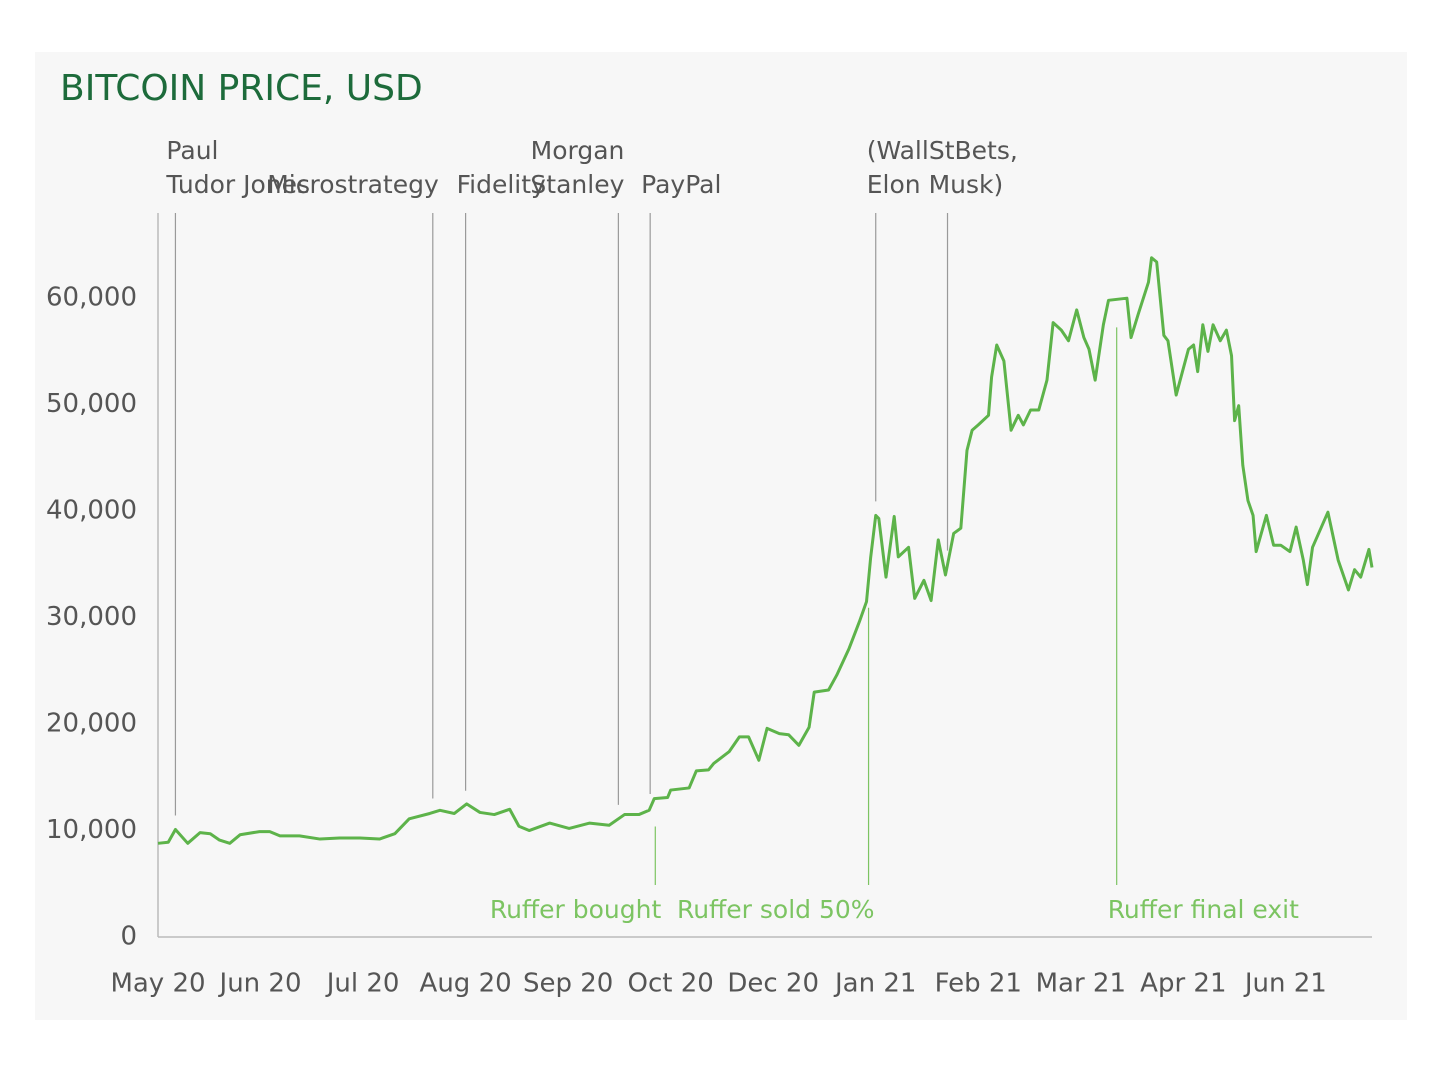  I want to click on x-tick-label: Sep 20, so click(568, 984).